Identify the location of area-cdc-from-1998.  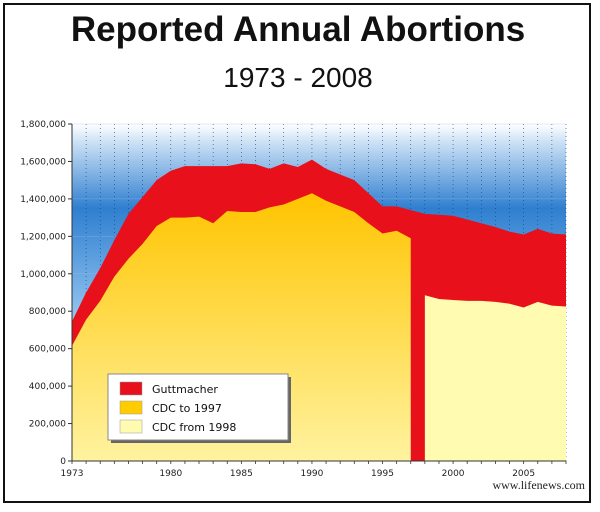
(495, 378).